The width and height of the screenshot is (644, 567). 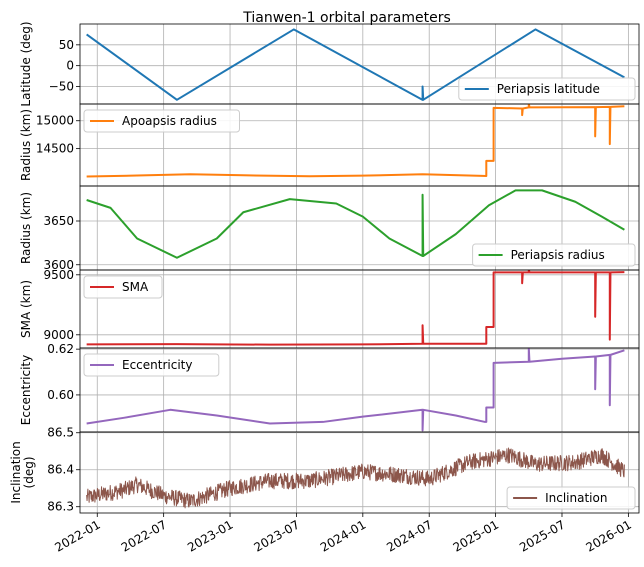 What do you see at coordinates (16, 472) in the screenshot?
I see `y-axis-label-line: Inclination` at bounding box center [16, 472].